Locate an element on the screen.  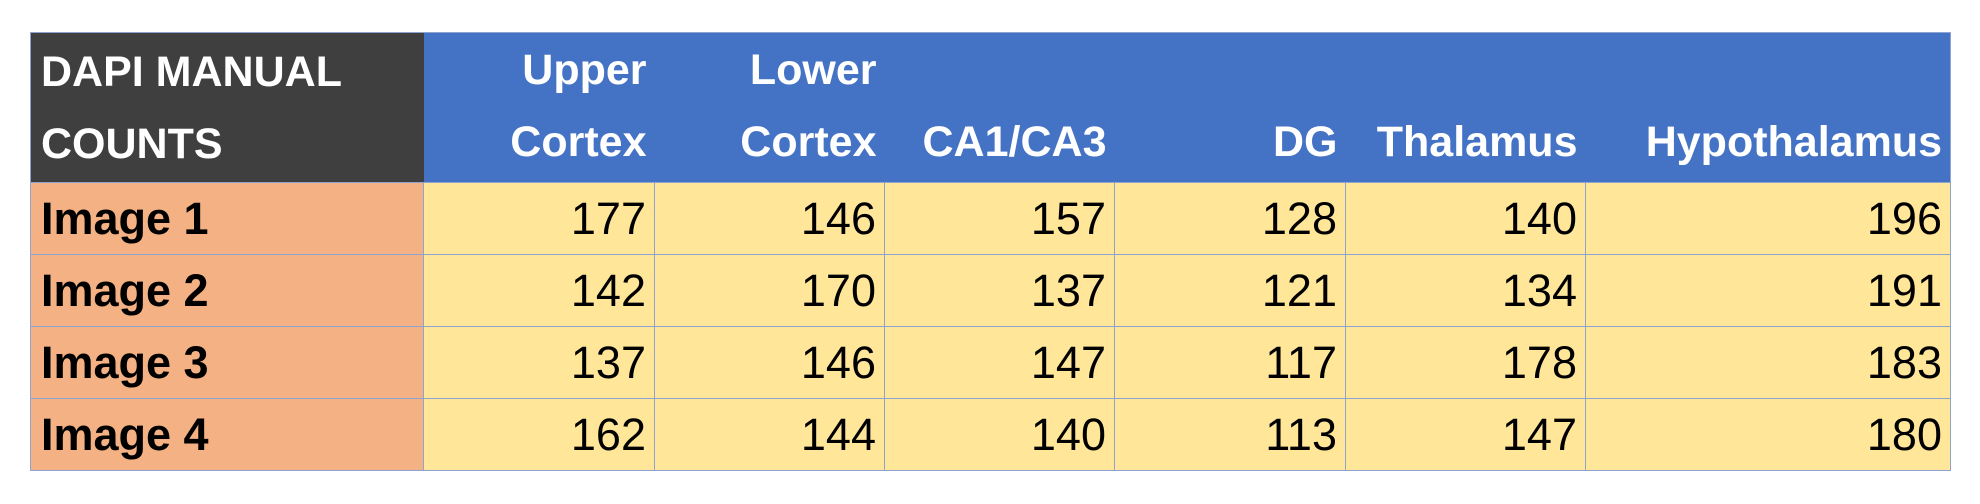
table-cell: 180 is located at coordinates (1768, 434).